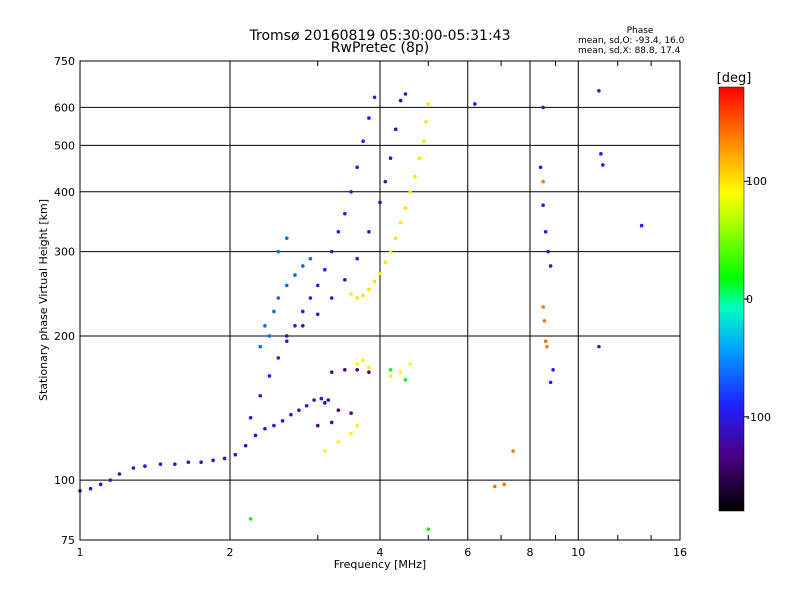 The height and width of the screenshot is (600, 800). I want to click on y-tick-label: 75, so click(68, 540).